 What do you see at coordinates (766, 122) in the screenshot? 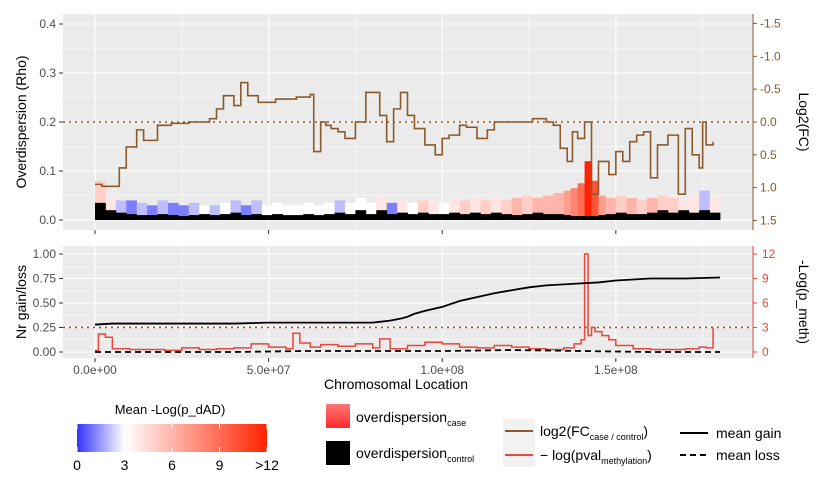
I see `top-right-axis: -1.5 -1.0 -0.5 0.0 0.5 1.0 1.5` at bounding box center [766, 122].